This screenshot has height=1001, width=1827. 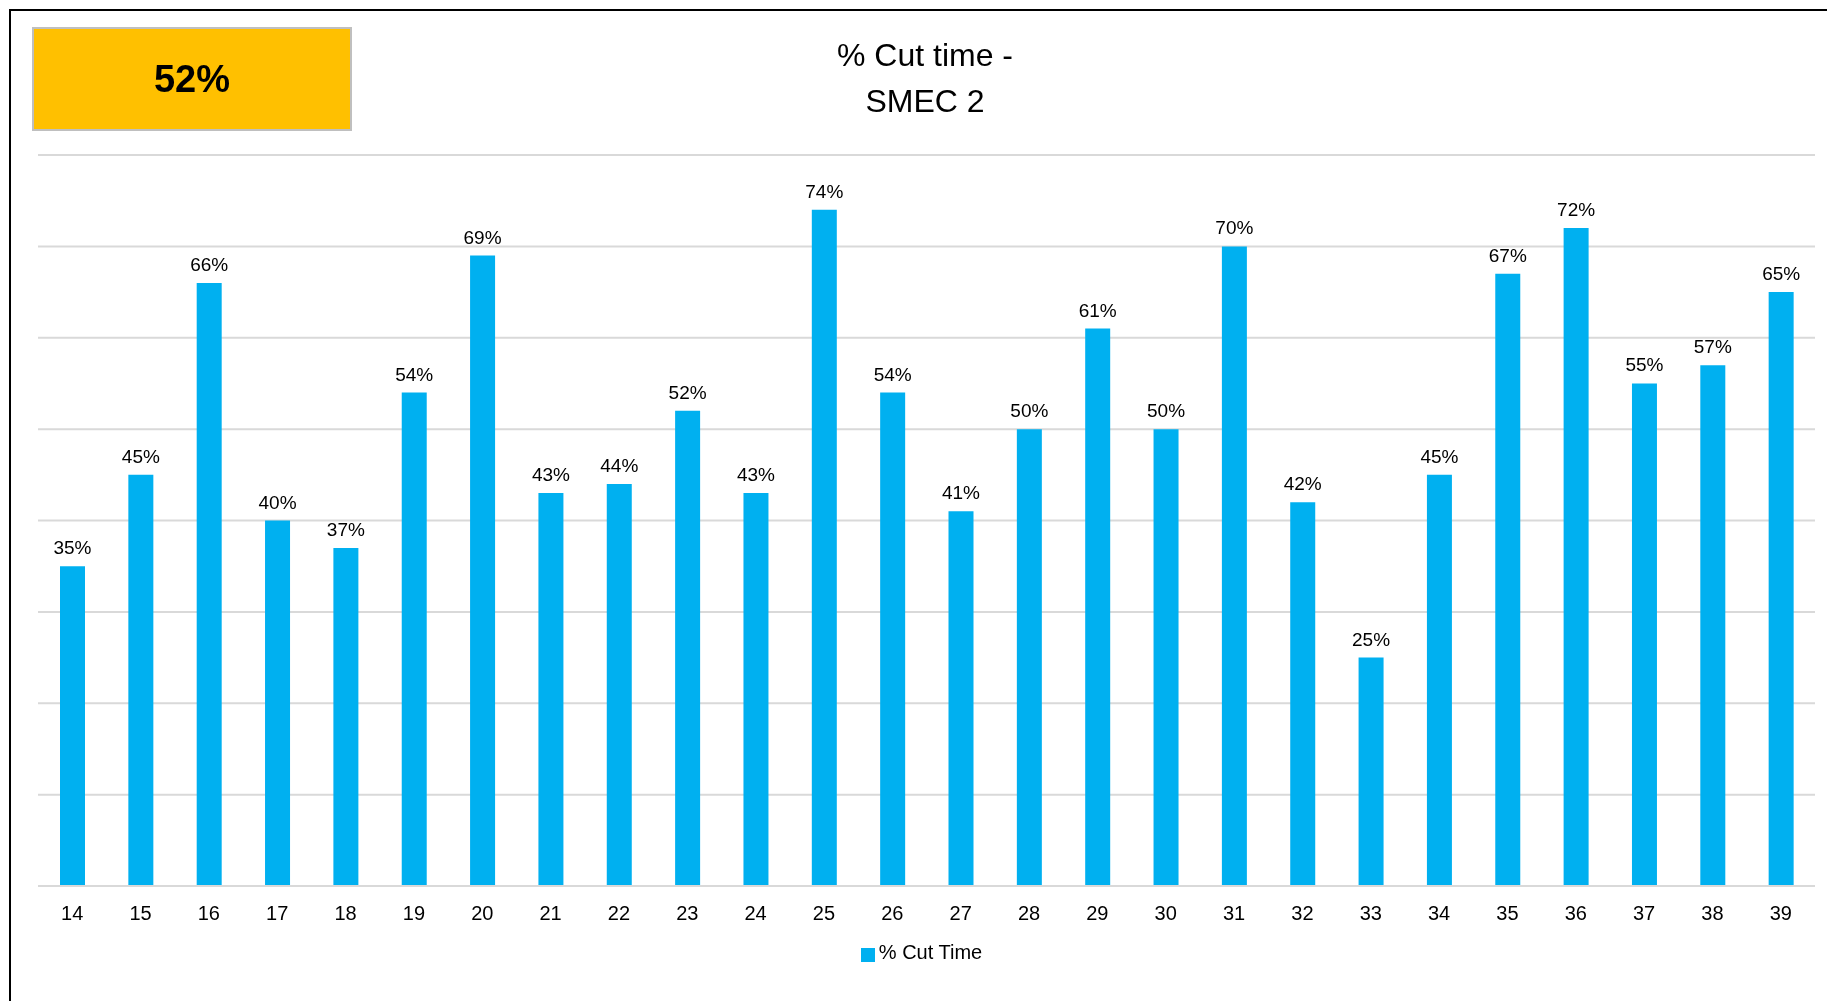 I want to click on x-tick-label: 26, so click(x=892, y=913).